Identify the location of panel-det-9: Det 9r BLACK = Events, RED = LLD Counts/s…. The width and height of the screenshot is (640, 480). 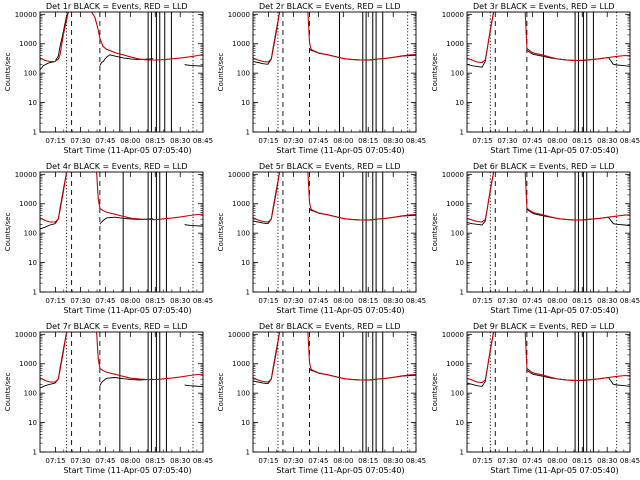
(535, 398).